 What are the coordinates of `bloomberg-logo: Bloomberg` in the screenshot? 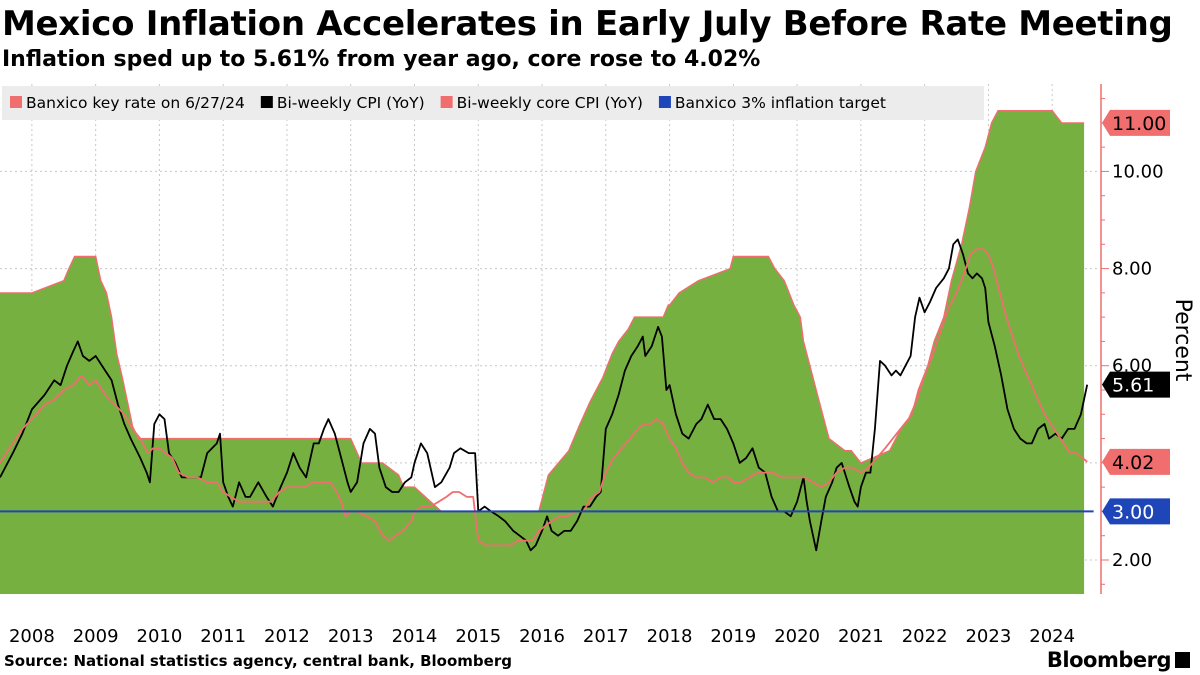 It's located at (1118, 660).